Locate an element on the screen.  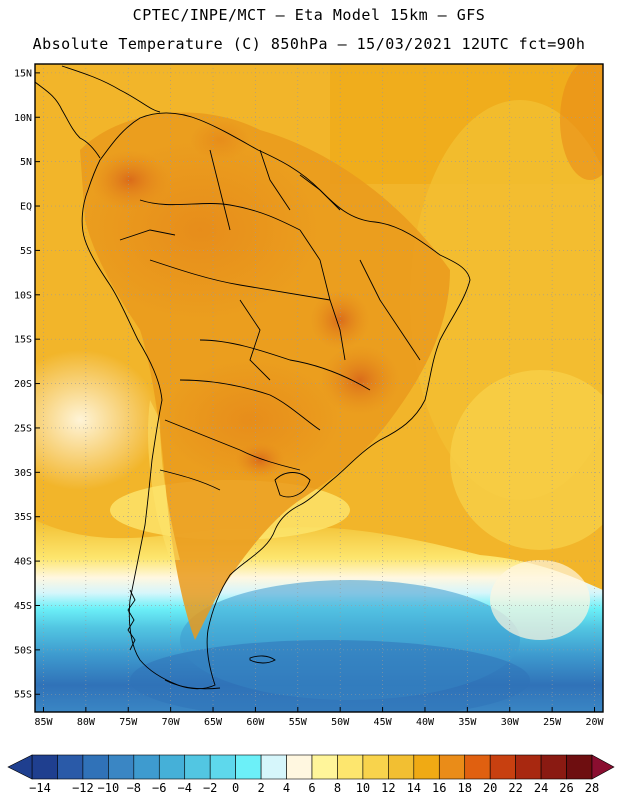
colorbar-label: −2 is located at coordinates (210, 788).